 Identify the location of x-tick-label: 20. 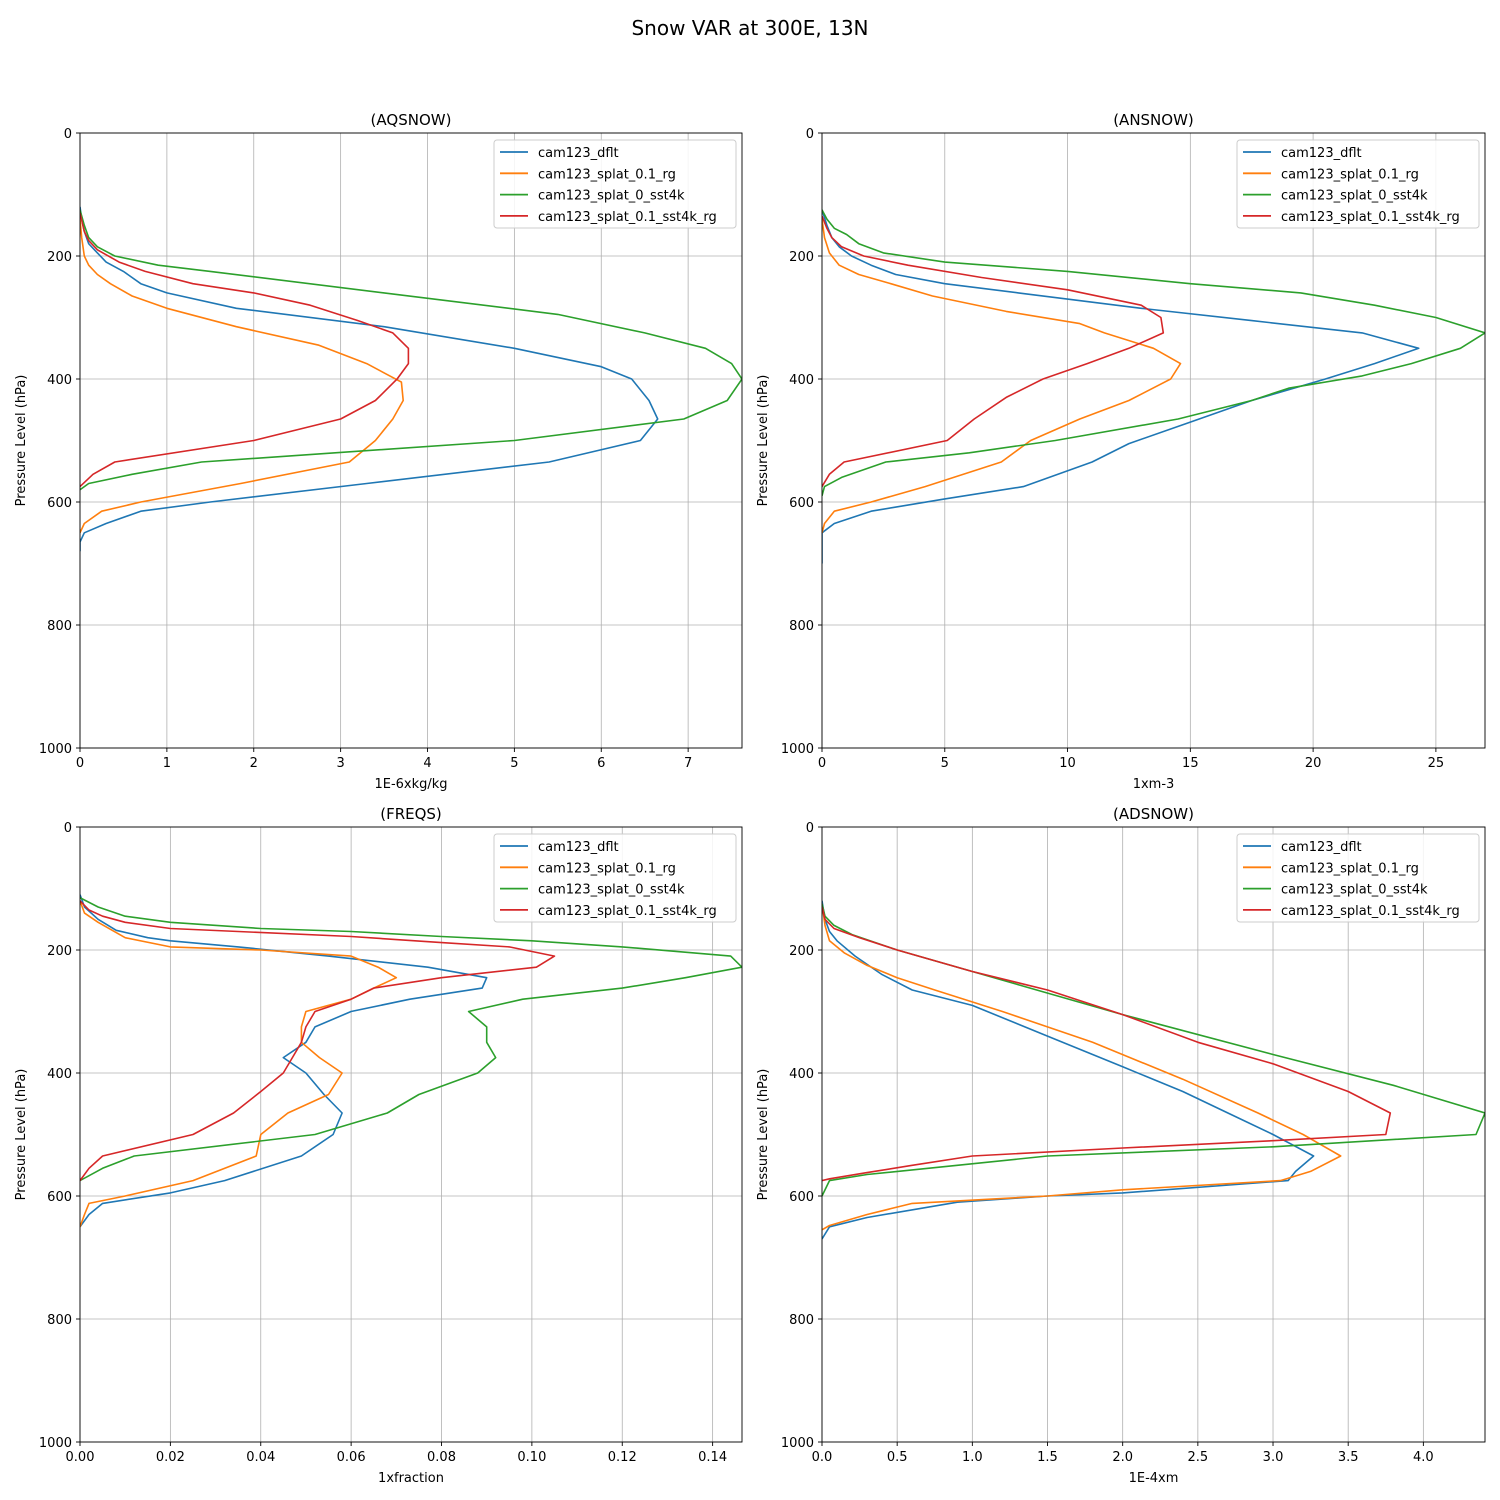
(1313, 763).